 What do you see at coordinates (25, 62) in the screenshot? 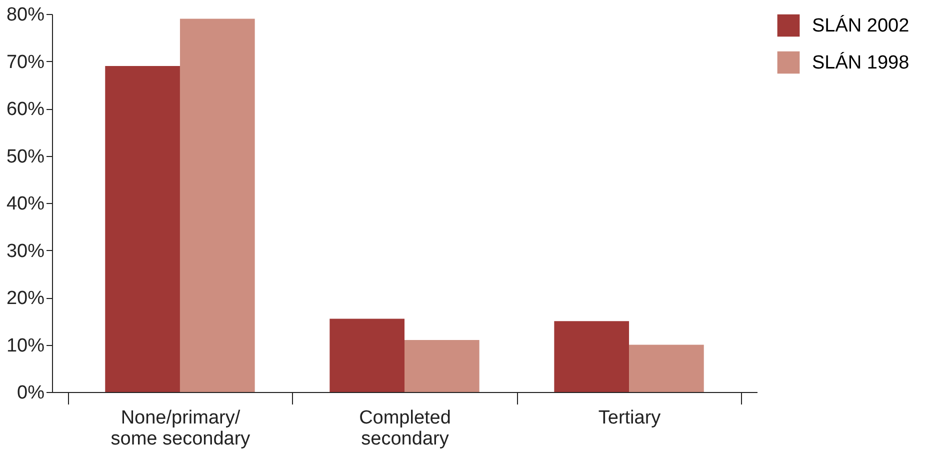
I see `y-tick-label: 70%` at bounding box center [25, 62].